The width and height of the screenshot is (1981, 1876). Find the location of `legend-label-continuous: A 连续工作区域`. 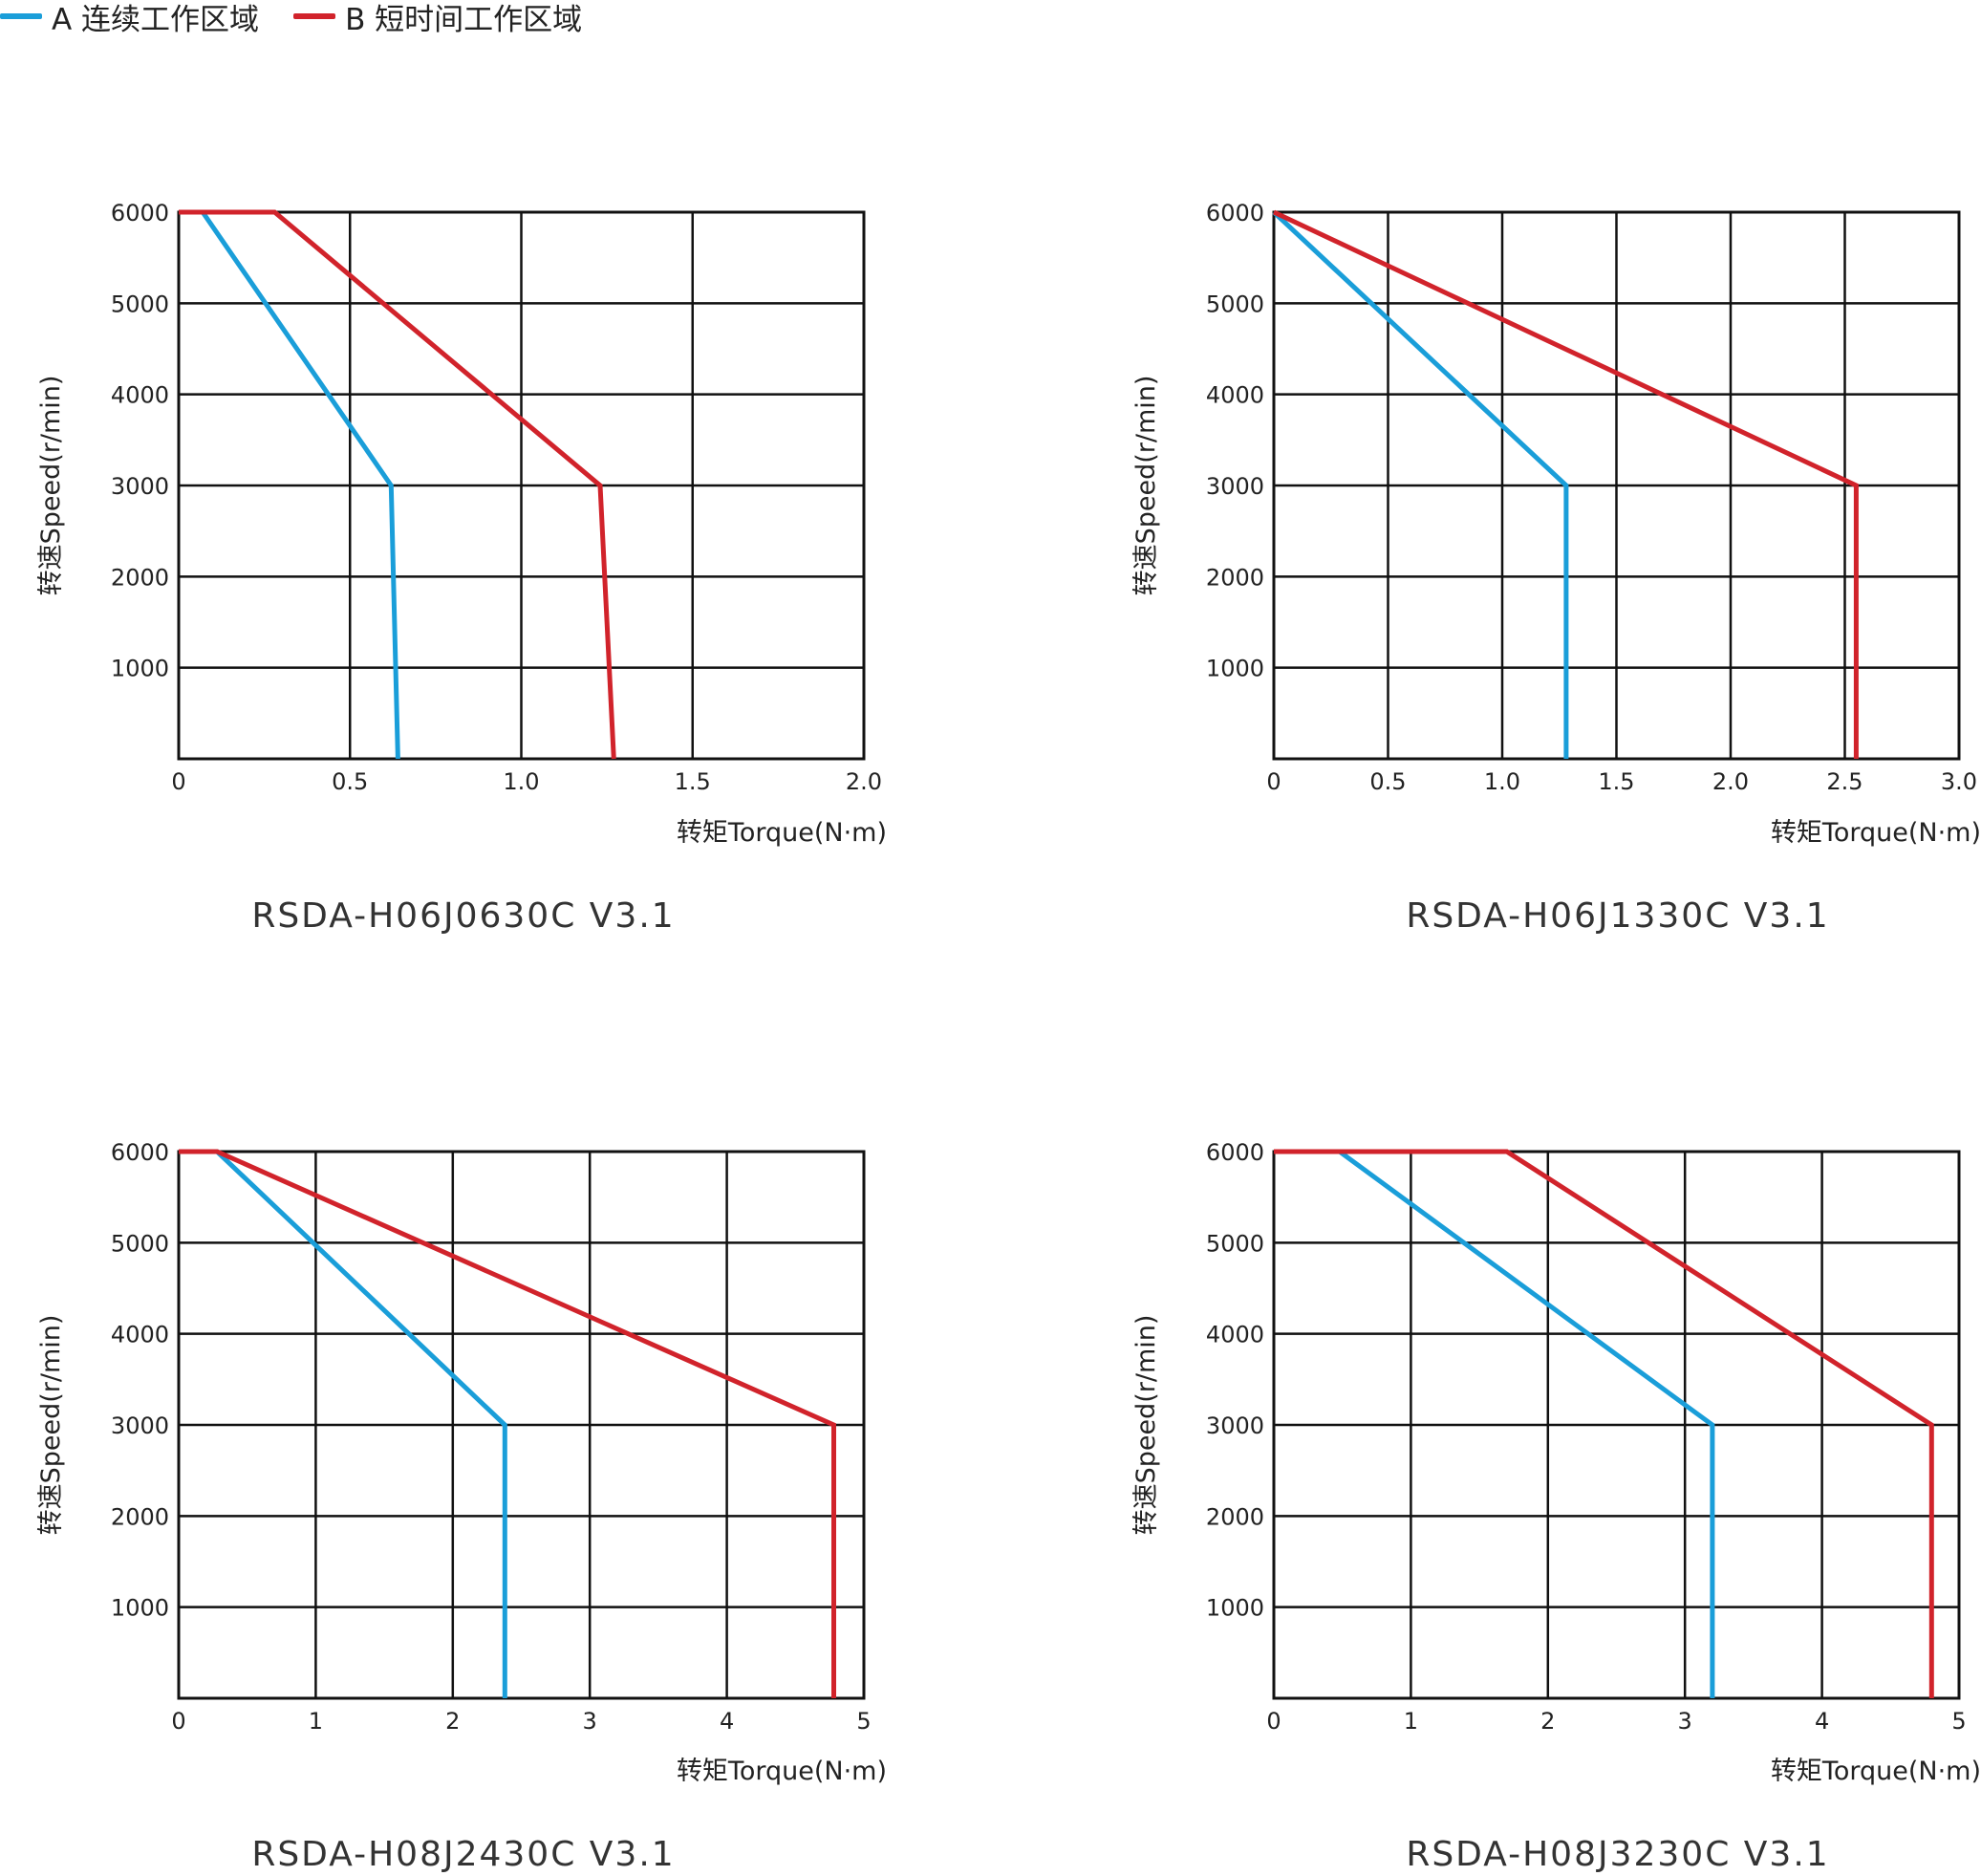

legend-label-continuous: A 连续工作区域 is located at coordinates (156, 19).